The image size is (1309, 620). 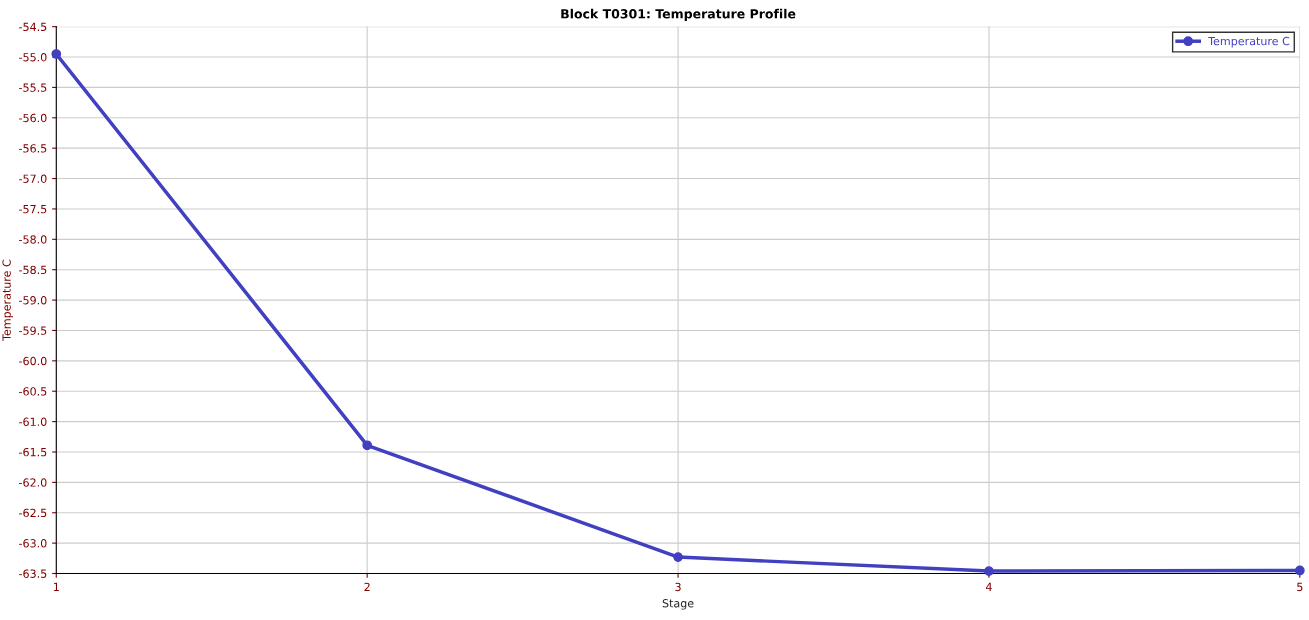 I want to click on y-tick-label: -56.5, so click(x=33, y=148).